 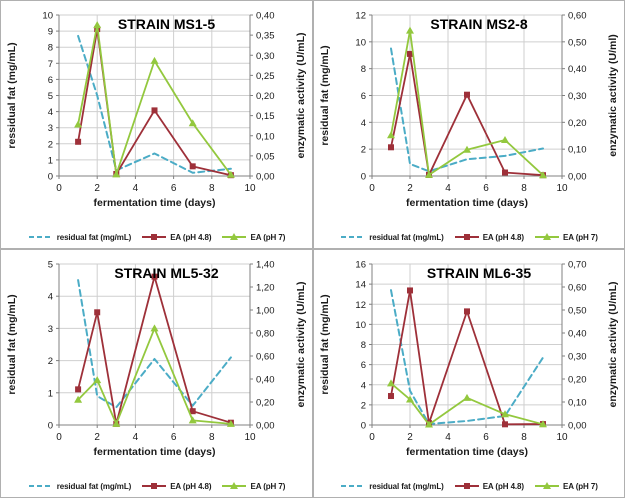 I want to click on y-axis-label: ressidual fat (mg/mL), so click(x=12, y=95).